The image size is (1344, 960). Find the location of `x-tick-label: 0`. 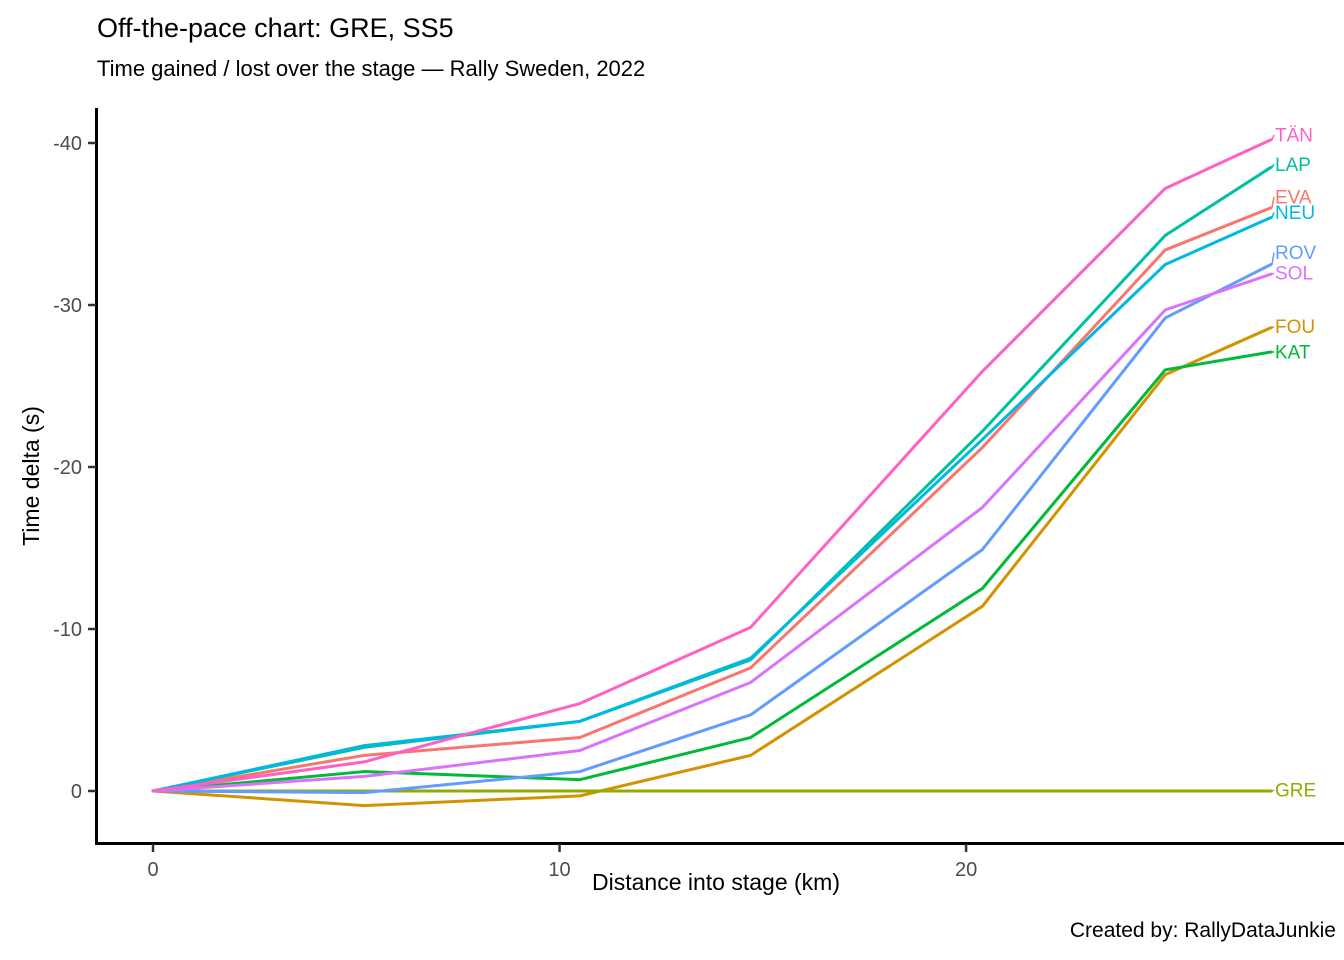

x-tick-label: 0 is located at coordinates (152, 870).